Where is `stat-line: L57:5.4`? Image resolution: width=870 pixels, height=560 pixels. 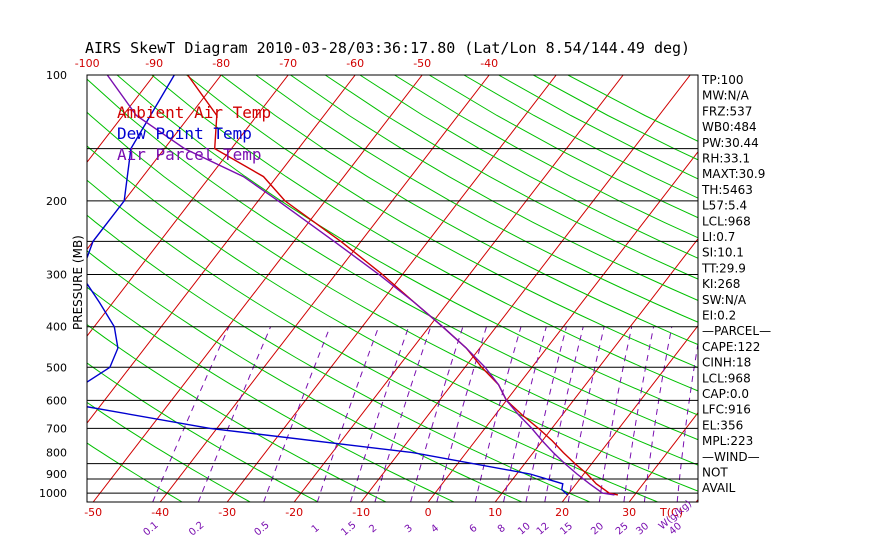
stat-line: L57:5.4 is located at coordinates (724, 206).